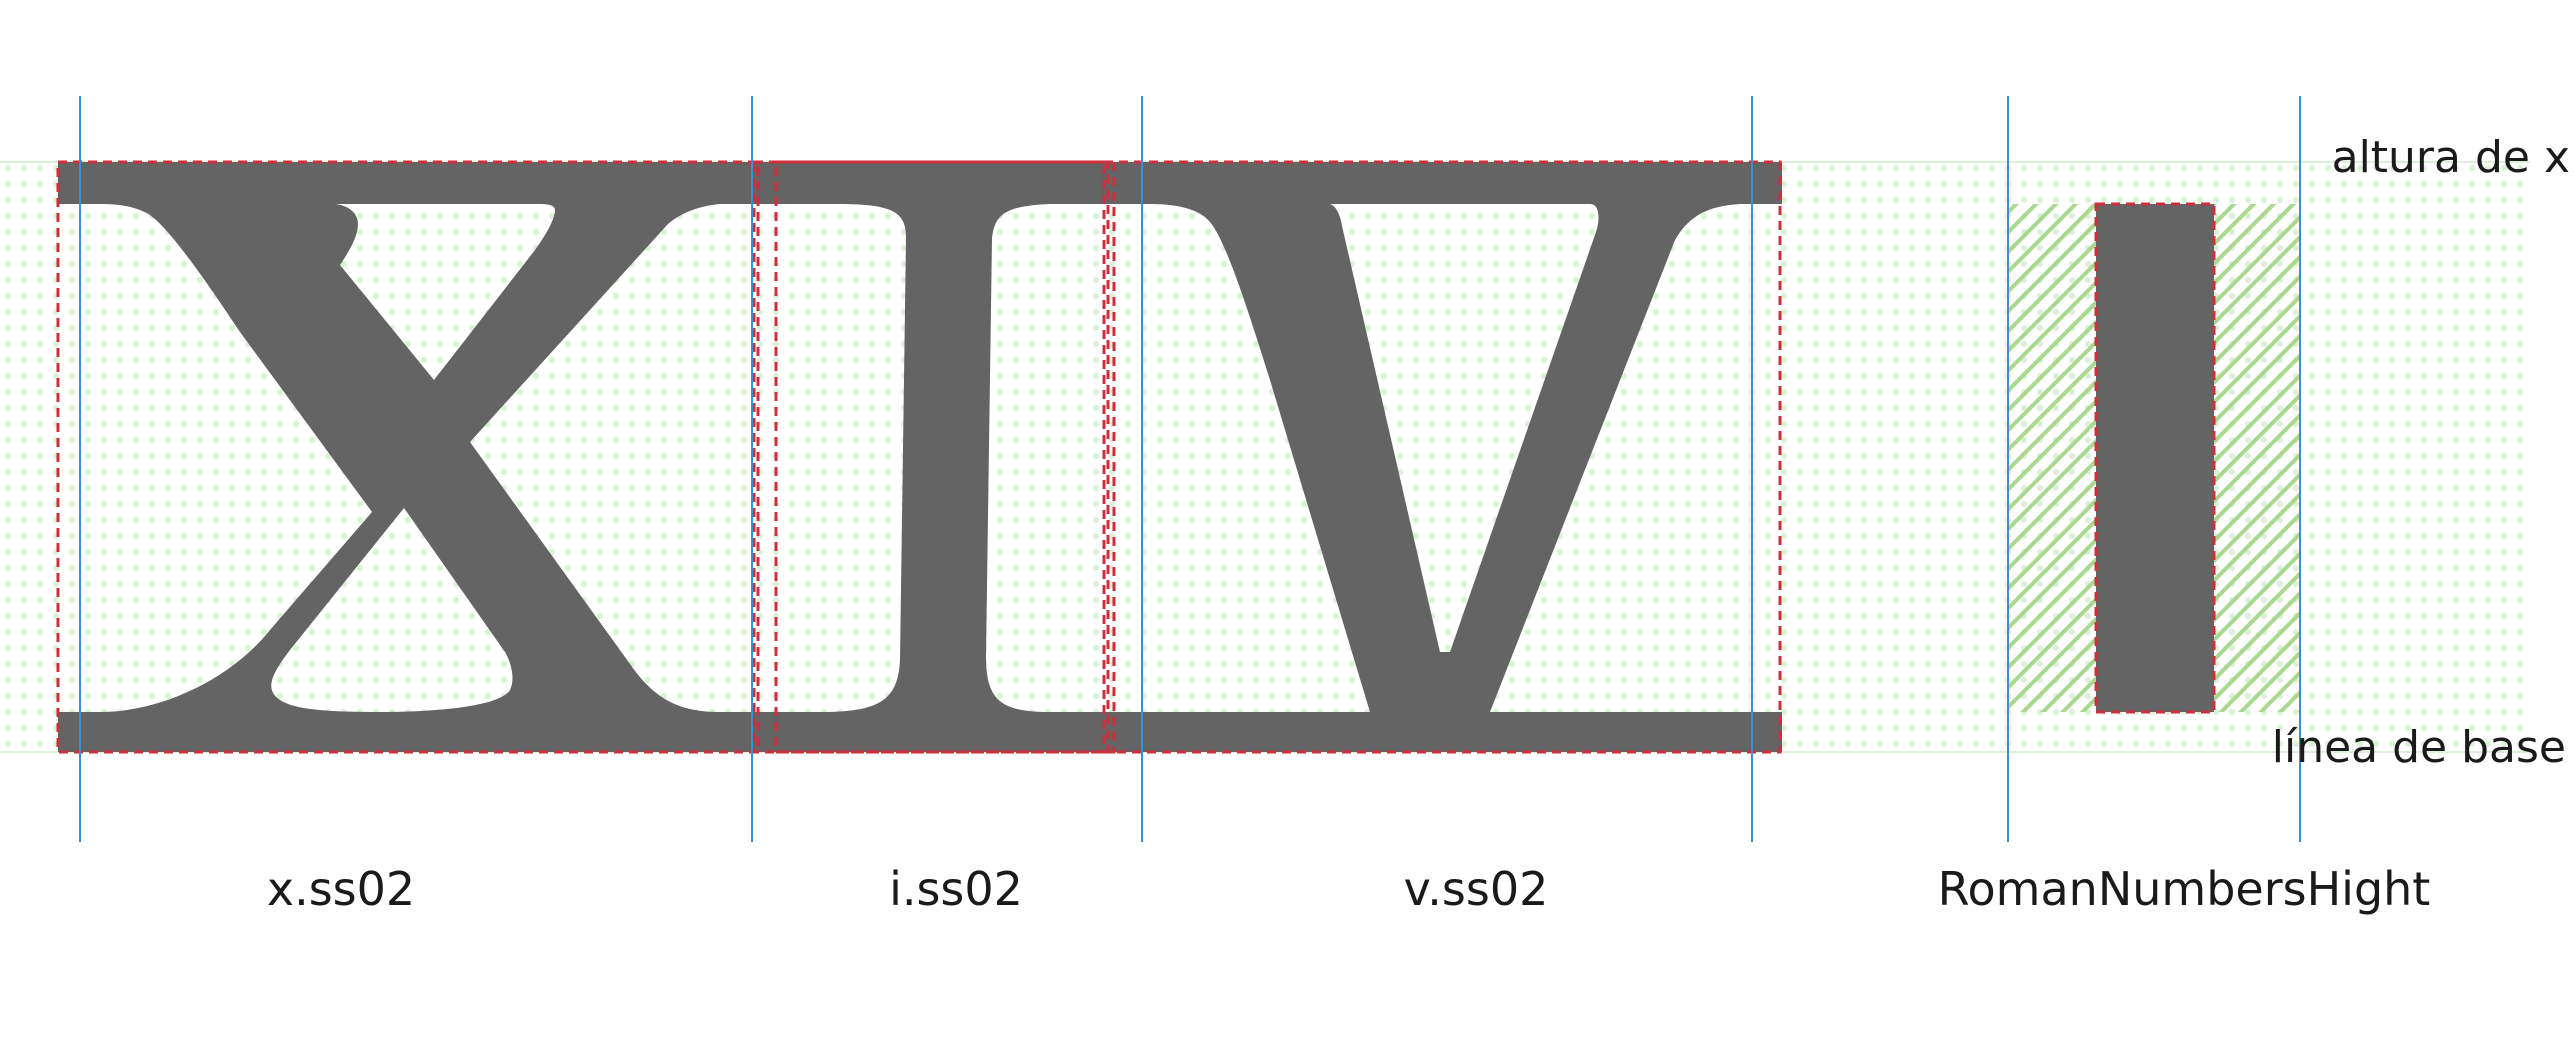 The image size is (2574, 1046). Describe the element at coordinates (1476, 889) in the screenshot. I see `glyph-name-label: v.ss02` at that location.